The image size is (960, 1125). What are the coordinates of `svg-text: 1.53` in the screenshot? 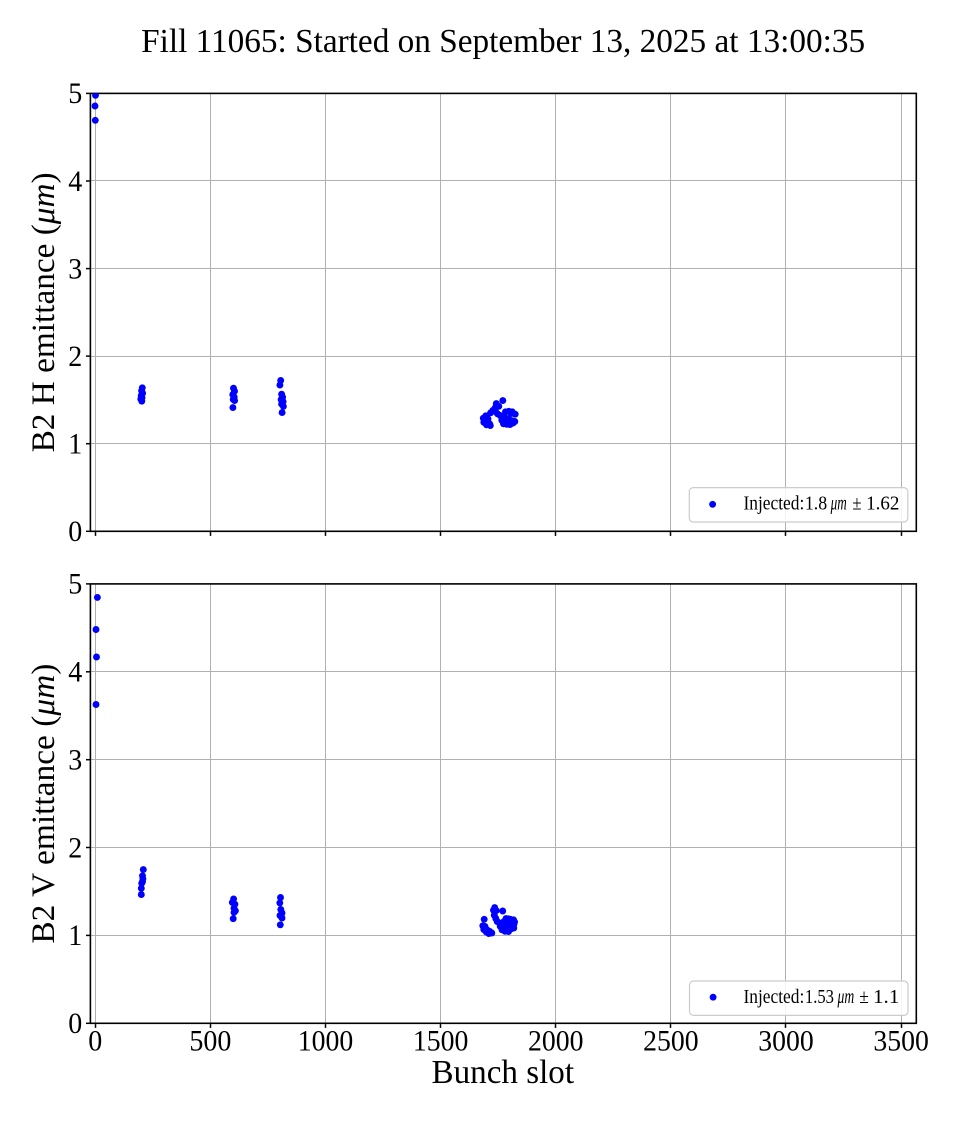 It's located at (819, 997).